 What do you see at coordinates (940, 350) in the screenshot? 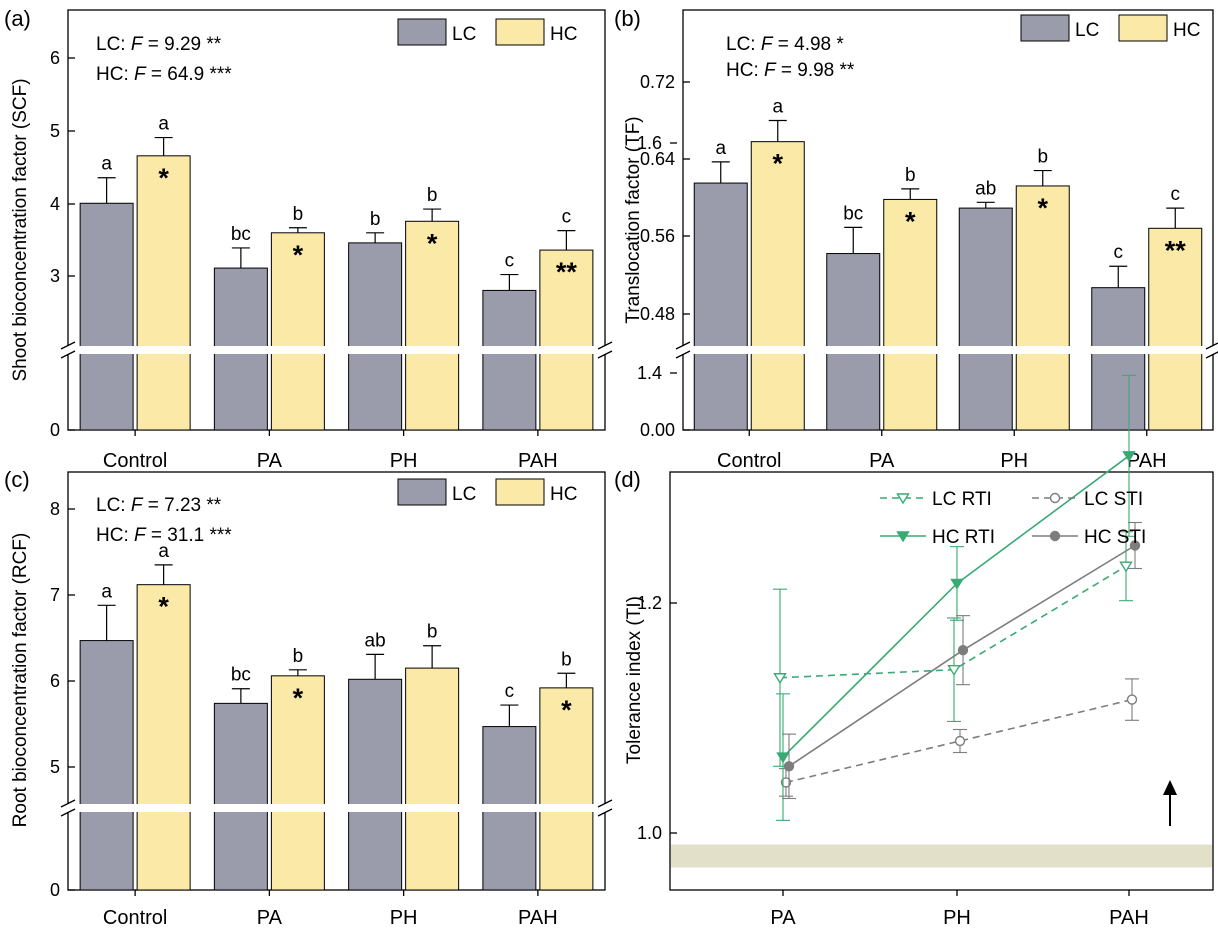
I see `axis-break-gap` at bounding box center [940, 350].